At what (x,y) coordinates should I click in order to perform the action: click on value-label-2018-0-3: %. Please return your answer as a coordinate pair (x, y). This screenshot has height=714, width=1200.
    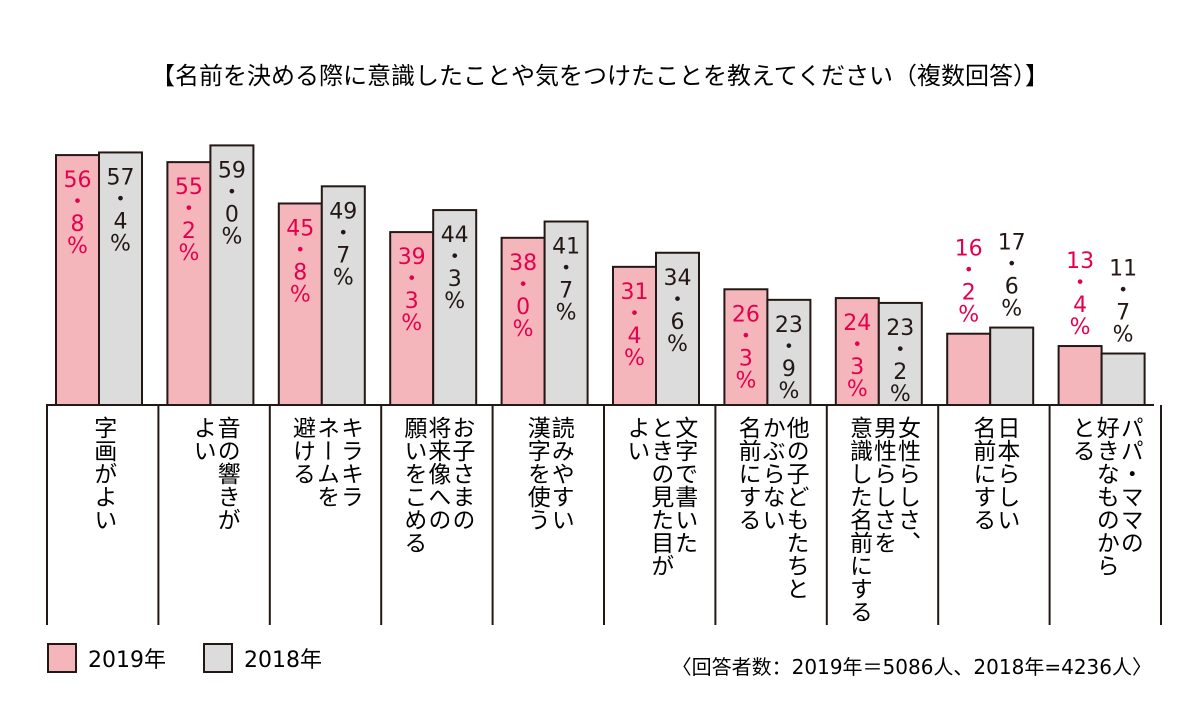
    Looking at the image, I should click on (120, 243).